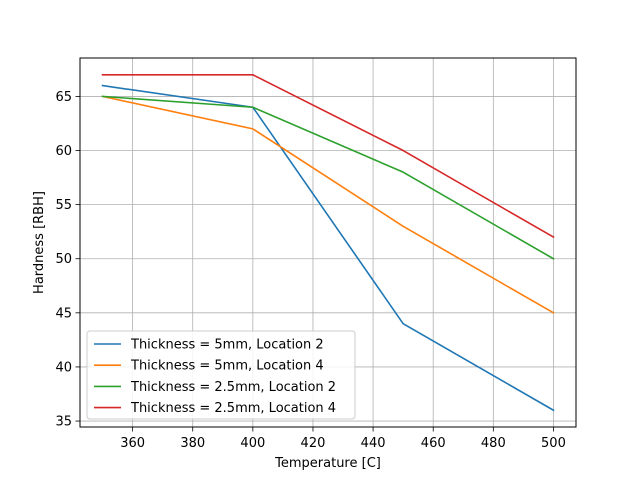  I want to click on x-tick-label: 440, so click(373, 443).